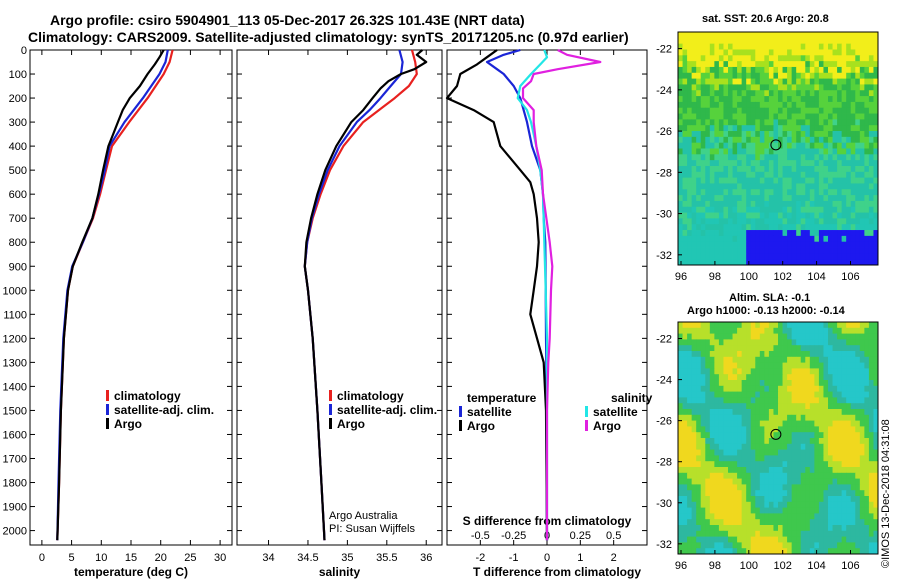 The image size is (900, 580). Describe the element at coordinates (18, 99) in the screenshot. I see `depth-tick-label: 200` at that location.